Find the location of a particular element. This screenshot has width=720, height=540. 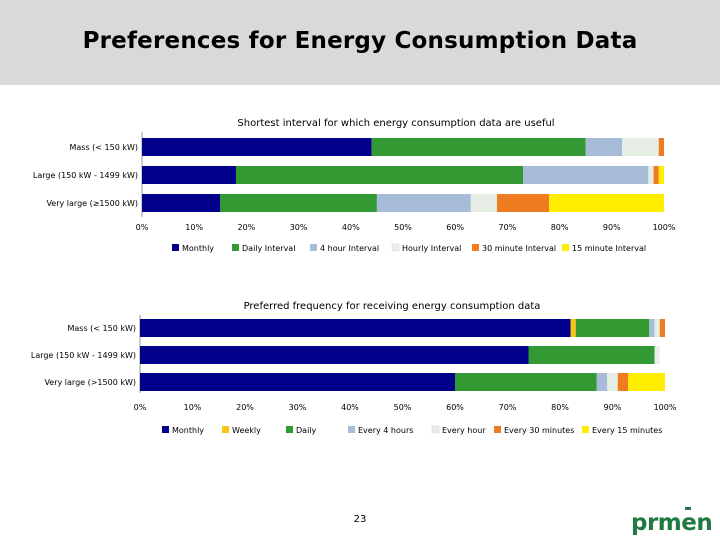

legend-swatch-every-hour is located at coordinates (435, 429).